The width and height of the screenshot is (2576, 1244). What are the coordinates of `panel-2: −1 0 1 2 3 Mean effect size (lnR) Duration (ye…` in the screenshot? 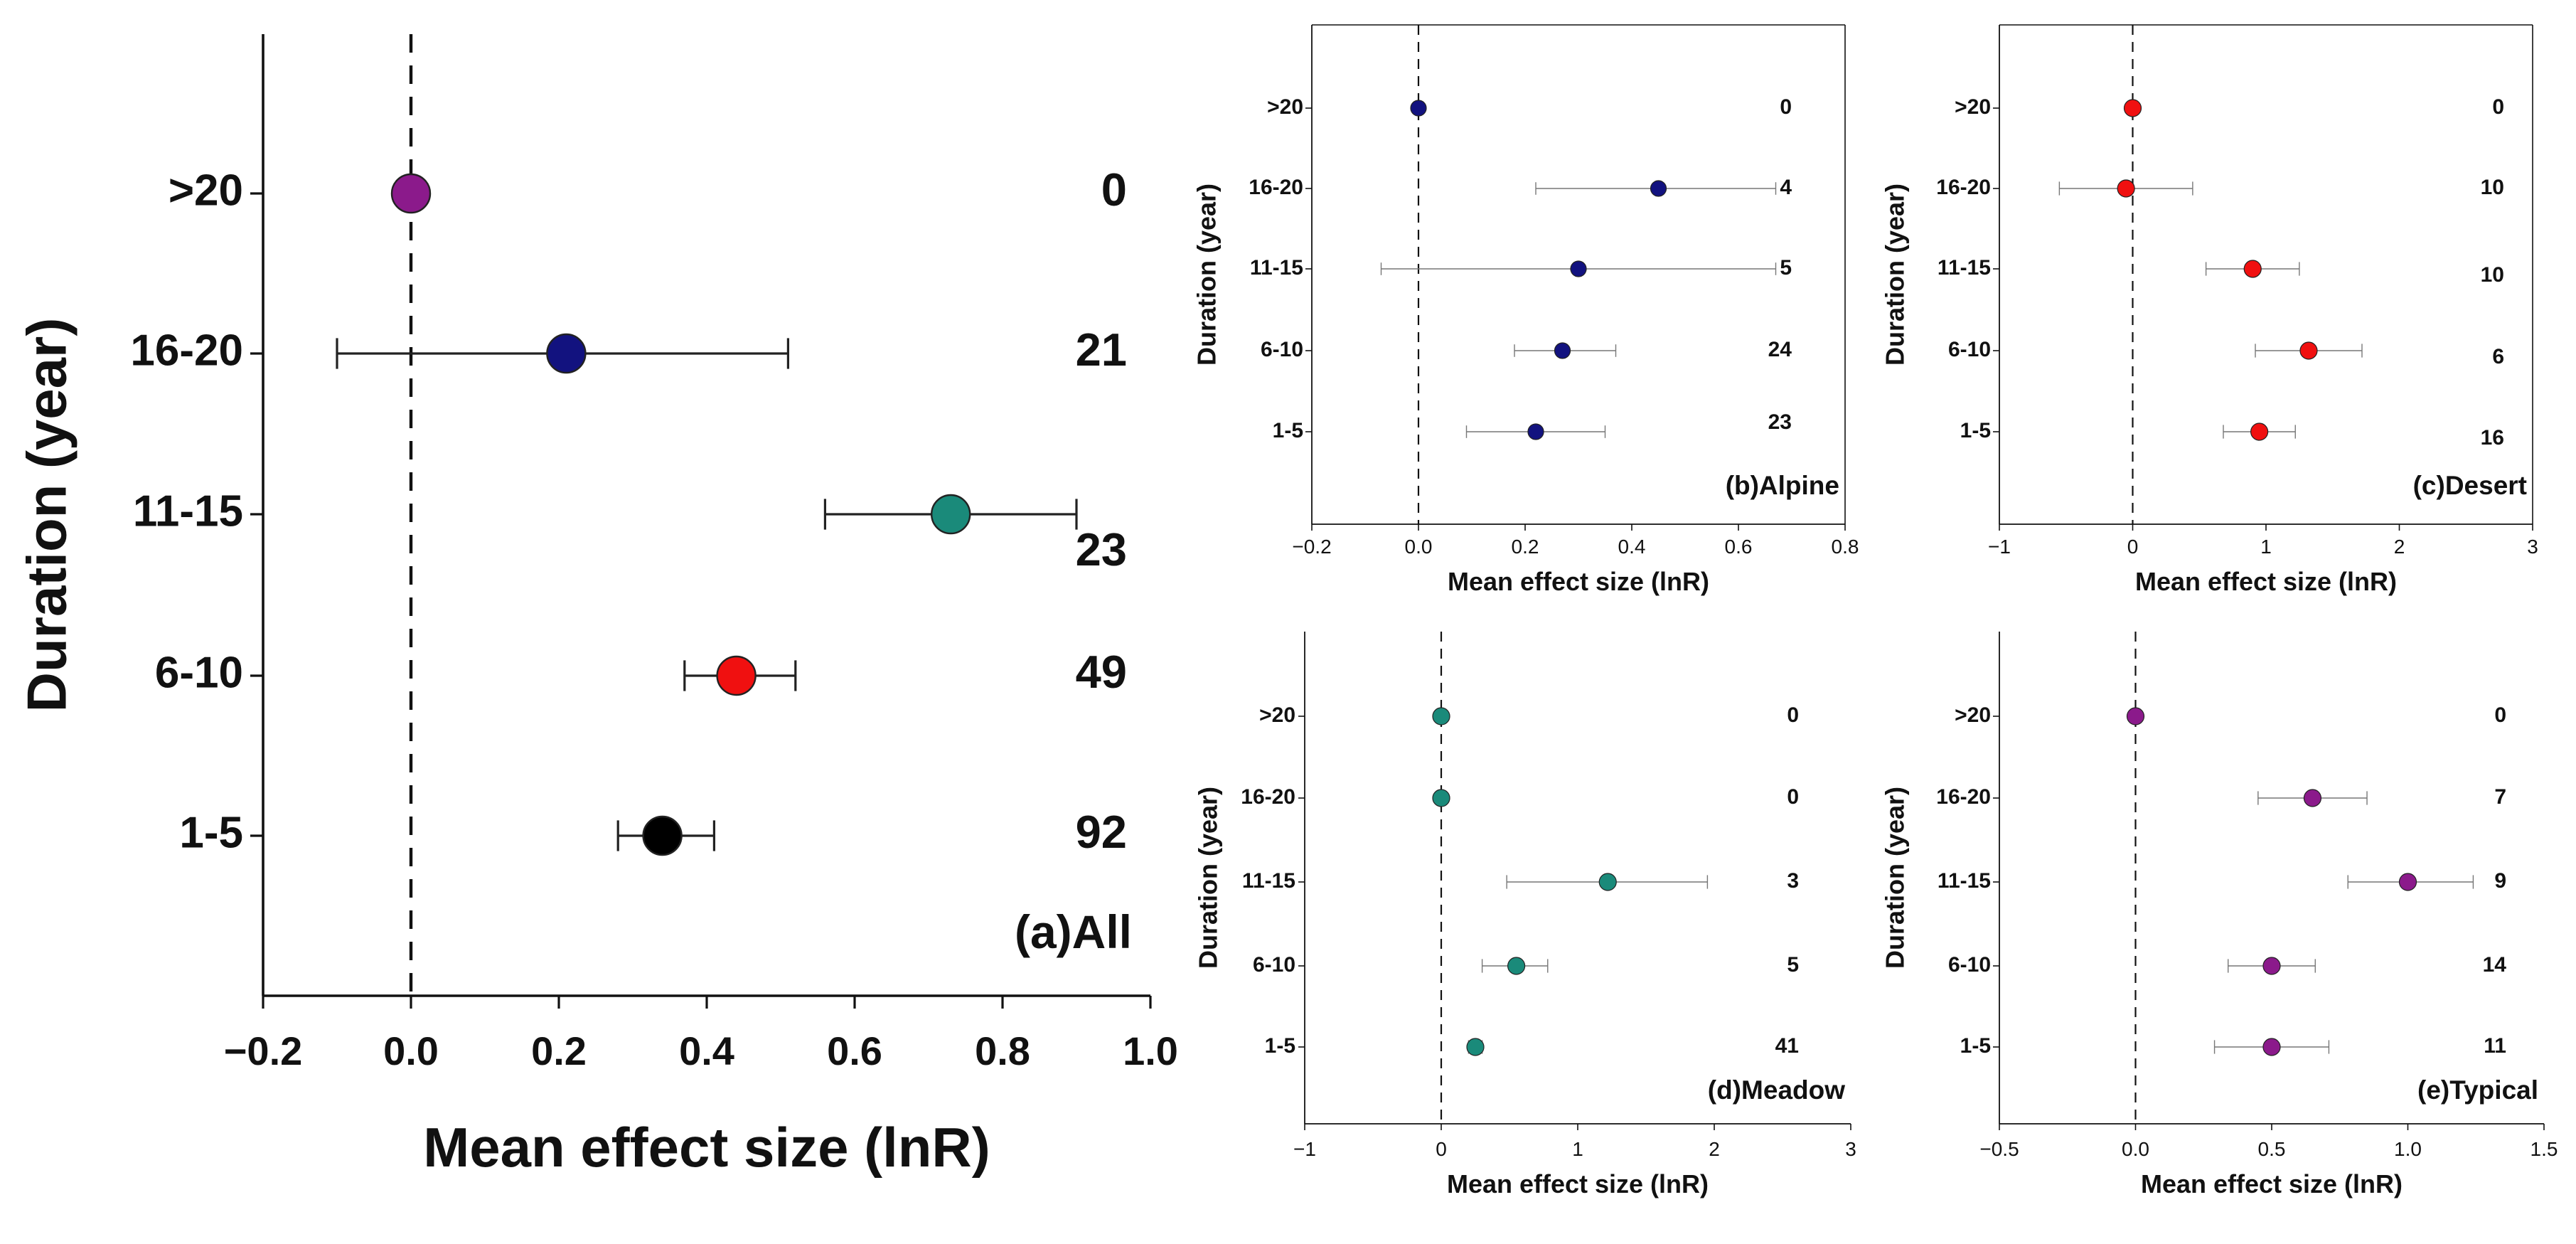 It's located at (2209, 310).